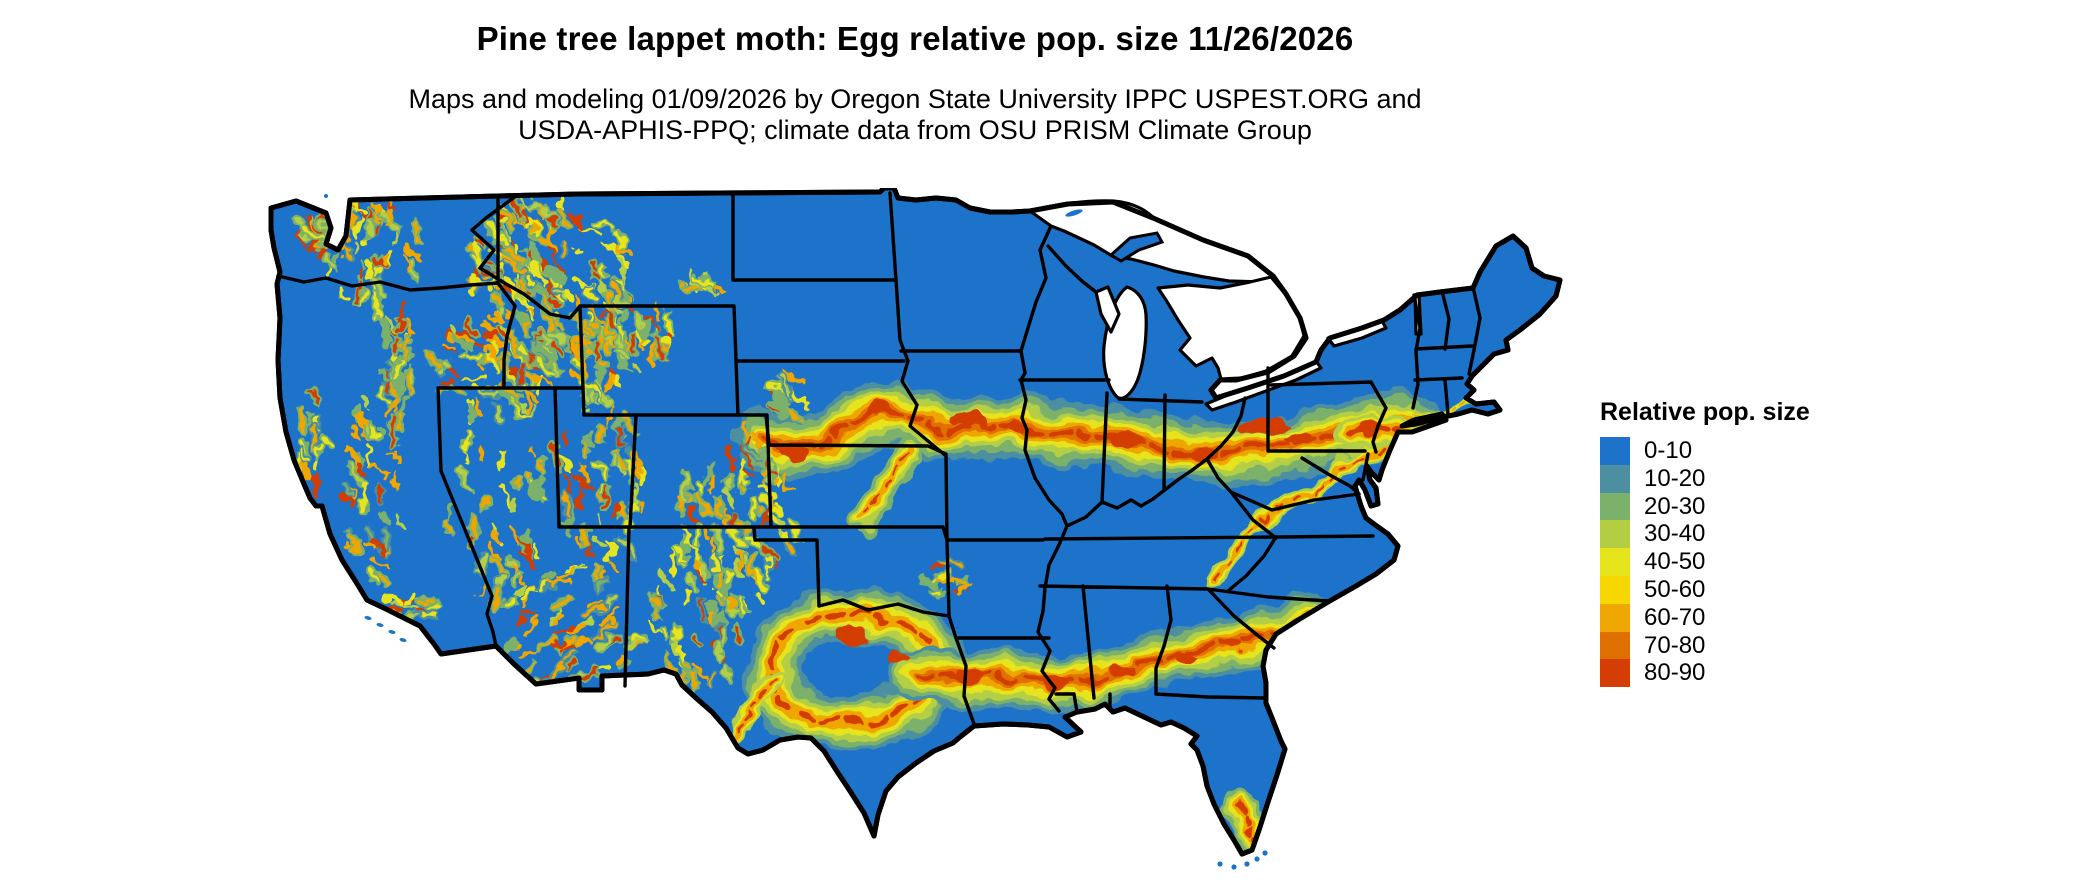  I want to click on legend-row: 80-90, so click(1750, 673).